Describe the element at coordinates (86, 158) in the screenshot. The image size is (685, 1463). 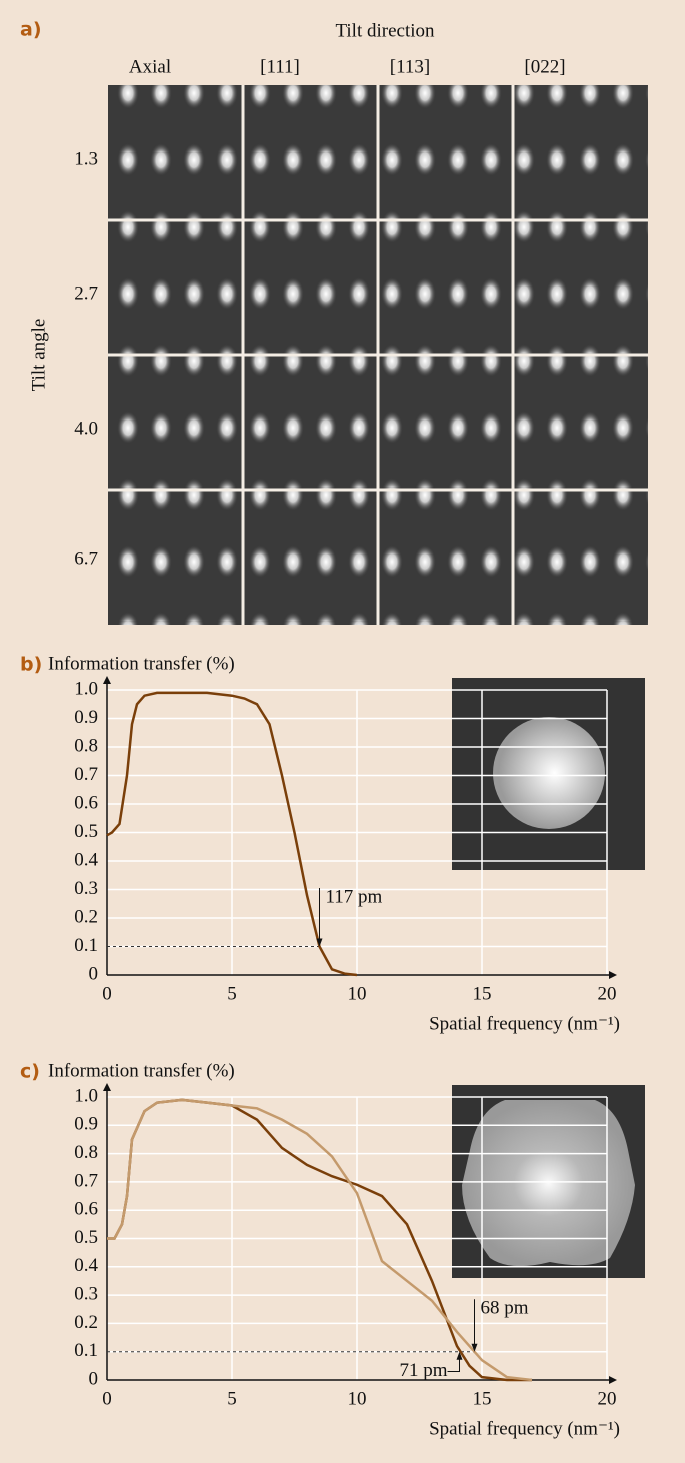
I see `row-label: 1.3` at that location.